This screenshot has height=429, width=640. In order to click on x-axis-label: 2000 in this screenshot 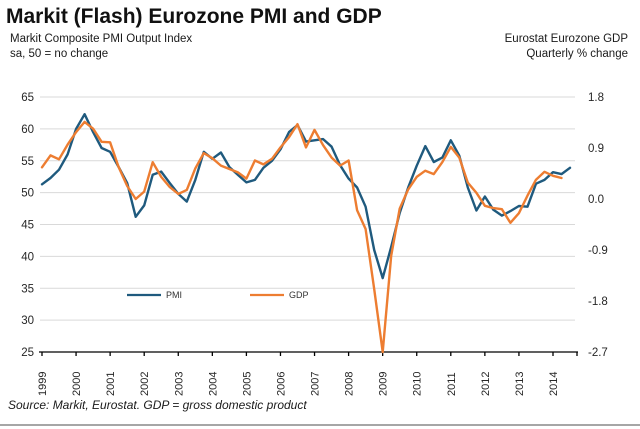, I will do `click(77, 384)`.